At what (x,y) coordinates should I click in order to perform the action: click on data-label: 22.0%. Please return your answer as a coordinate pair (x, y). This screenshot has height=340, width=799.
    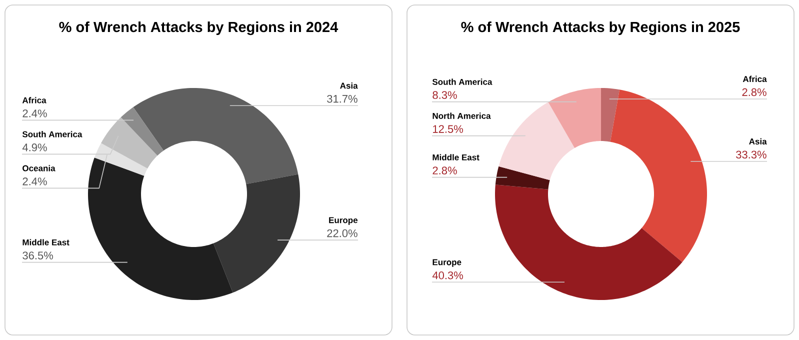
    Looking at the image, I should click on (342, 233).